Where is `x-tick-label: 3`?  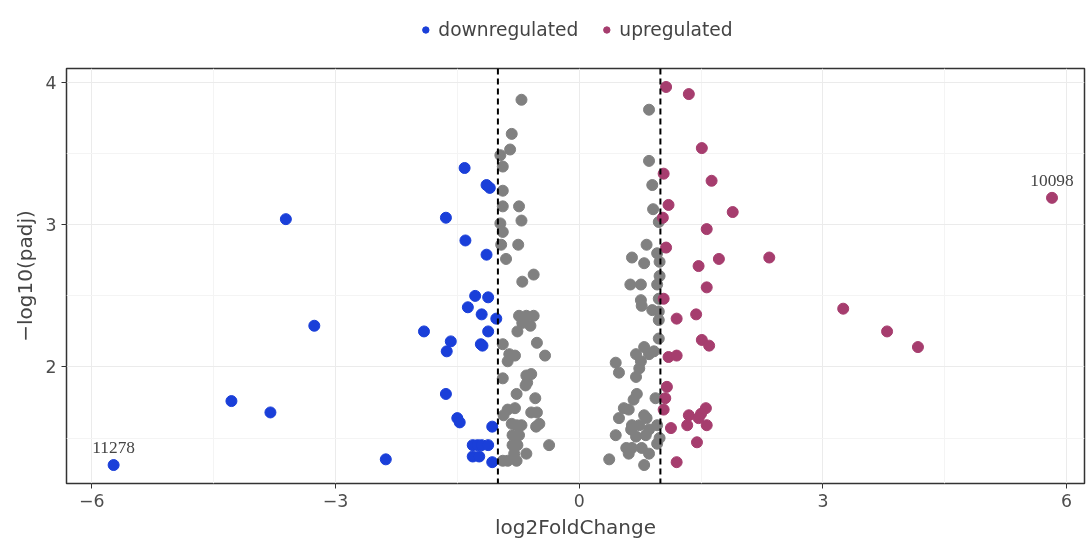 x-tick-label: 3 is located at coordinates (823, 500).